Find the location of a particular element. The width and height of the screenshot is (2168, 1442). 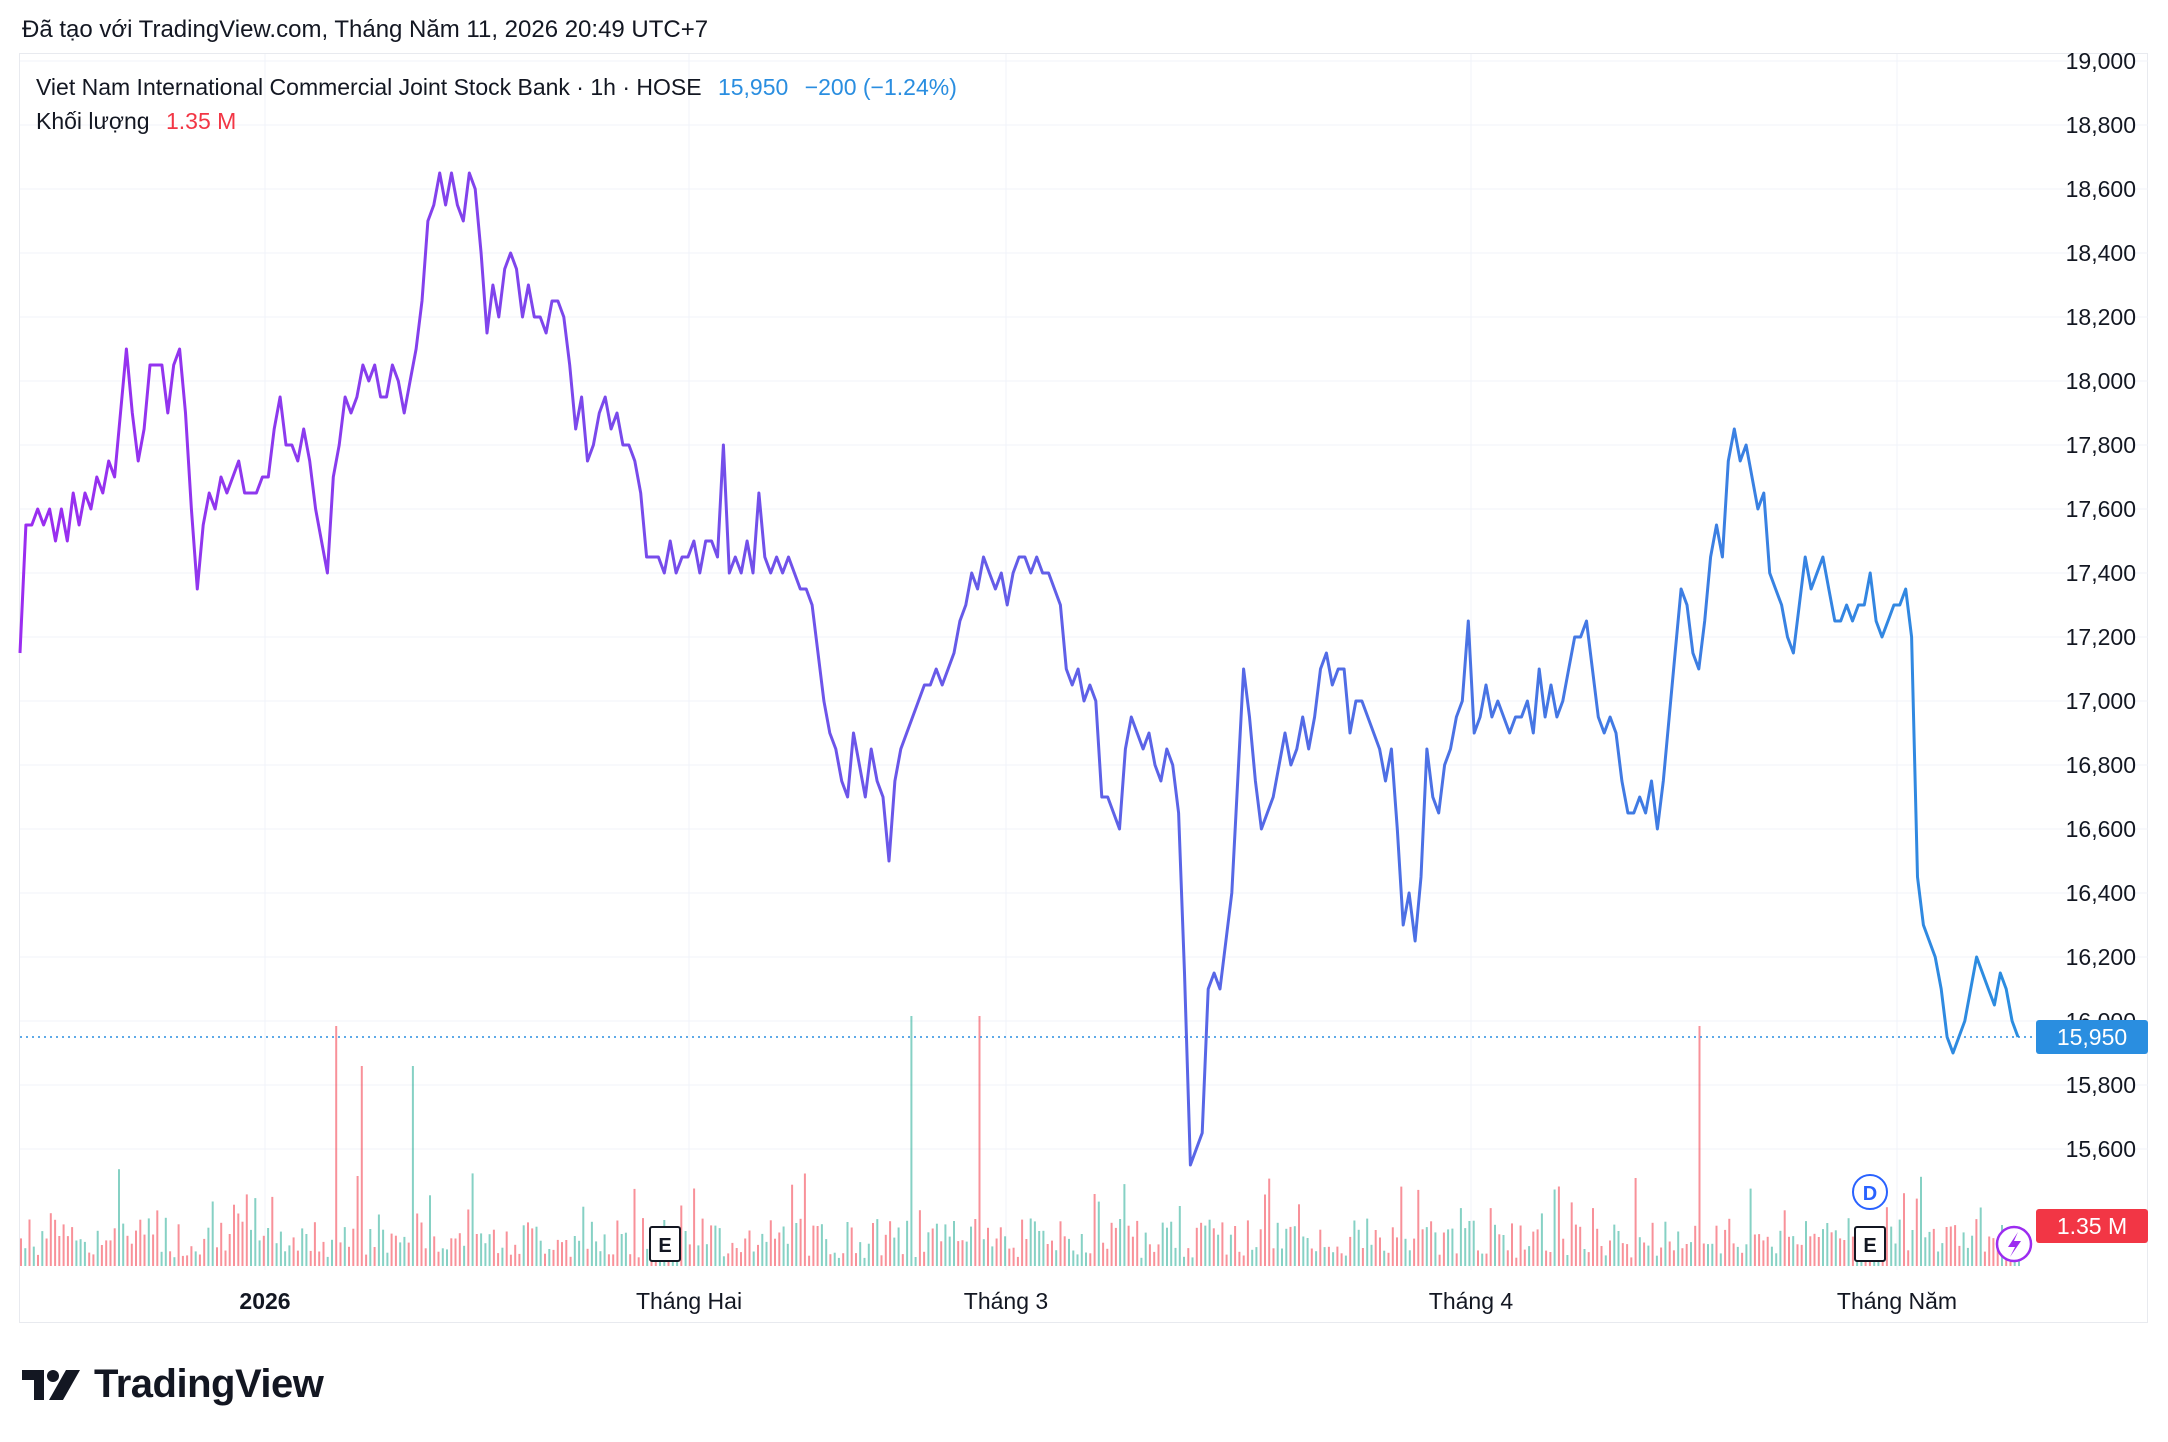

dividend-marker: D is located at coordinates (1870, 1192).